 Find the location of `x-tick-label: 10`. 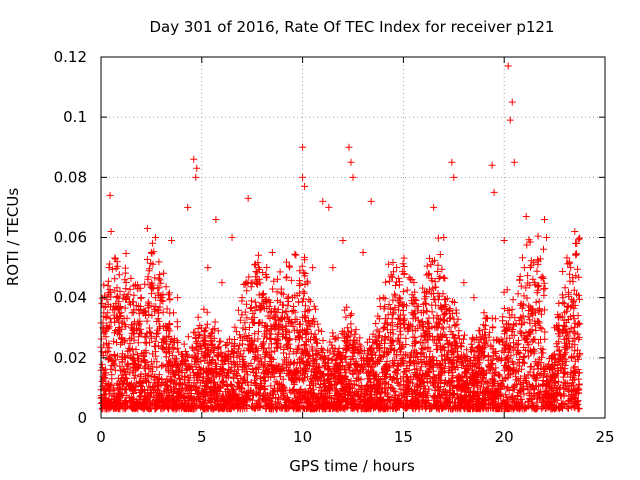

x-tick-label: 10 is located at coordinates (302, 437).